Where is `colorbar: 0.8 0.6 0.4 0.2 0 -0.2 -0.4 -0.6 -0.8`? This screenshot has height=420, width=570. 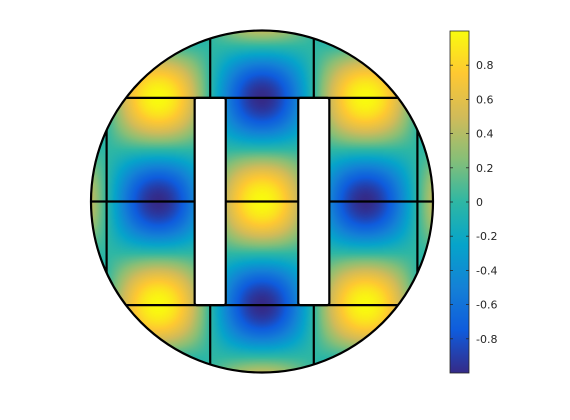
colorbar: 0.8 0.6 0.4 0.2 0 -0.2 -0.4 -0.6 -0.8 is located at coordinates (473, 202).